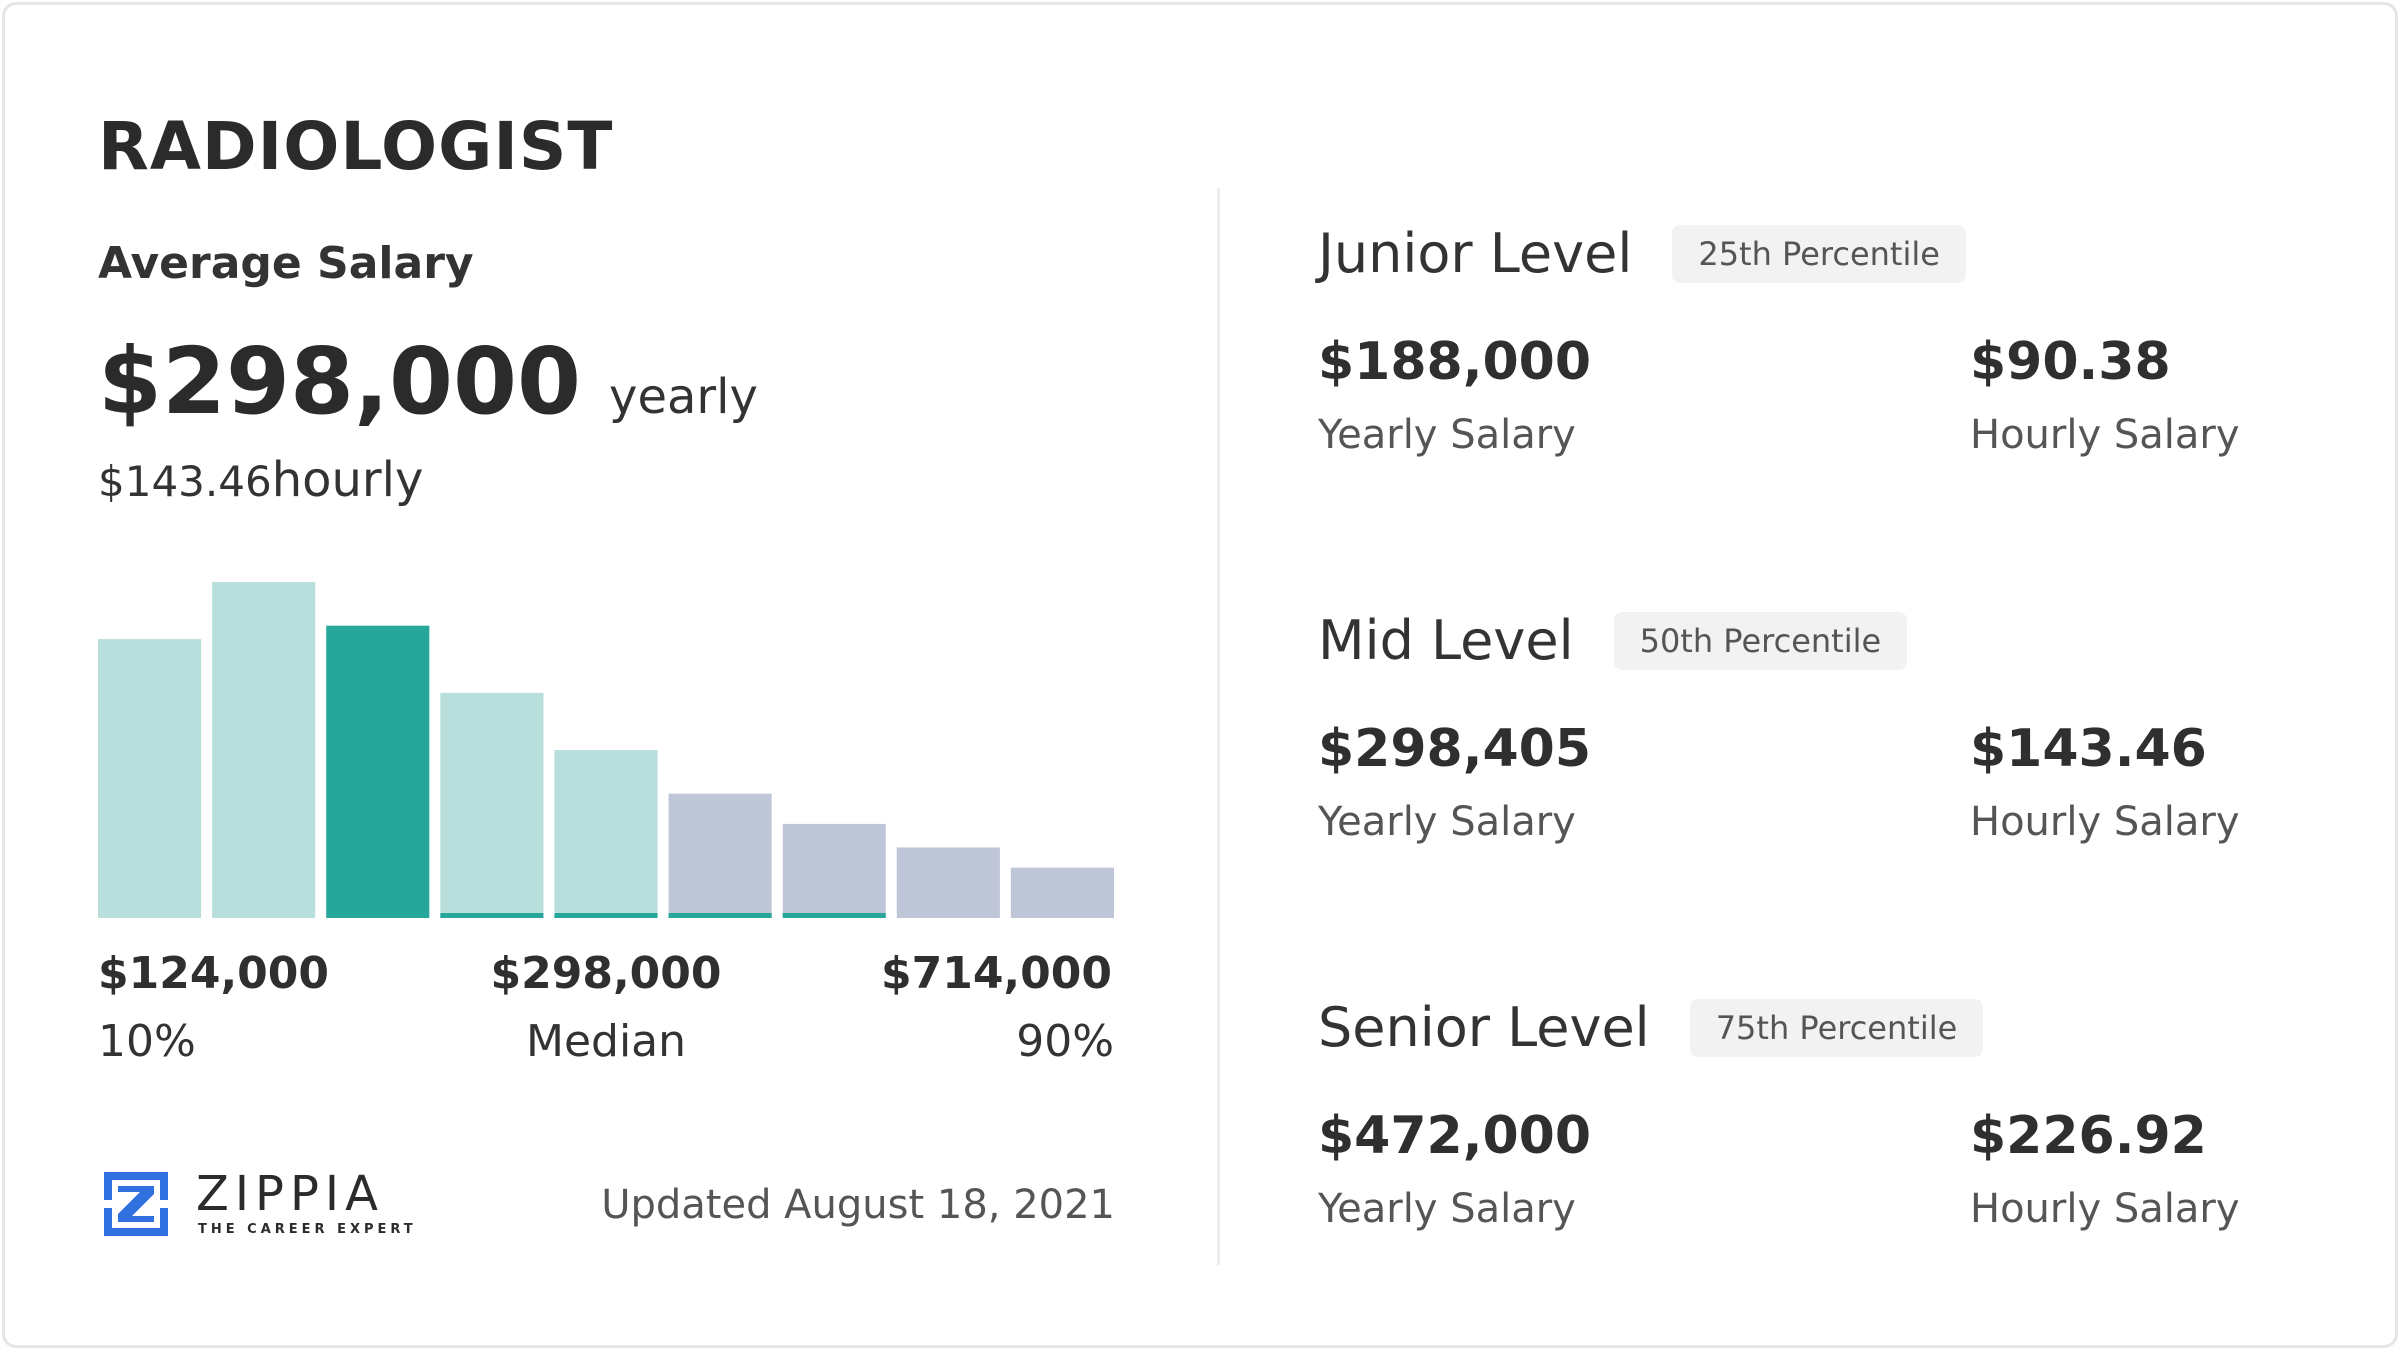  I want to click on senior-level-header: Senior Level 75th Percentile, so click(1651, 1027).